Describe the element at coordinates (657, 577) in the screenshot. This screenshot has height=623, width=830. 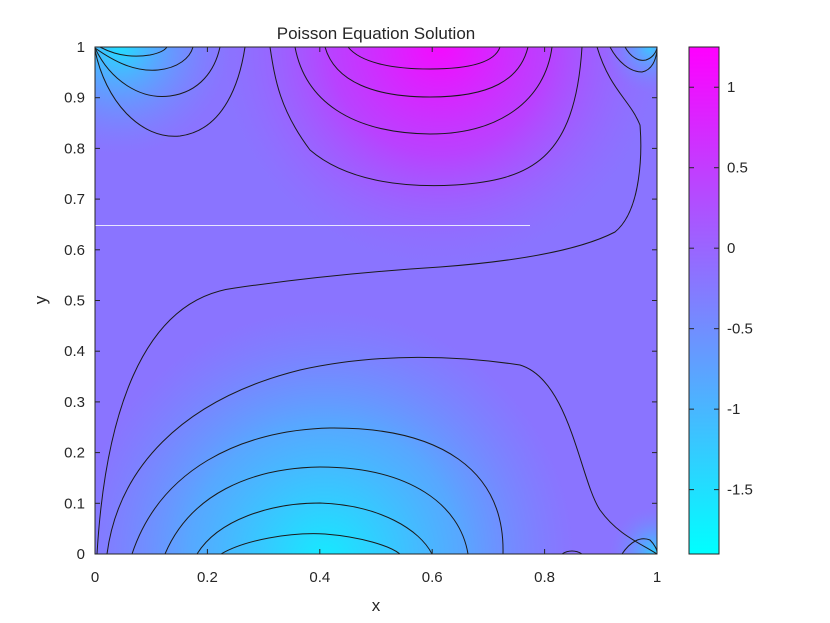
I see `x-tick-label: 1` at that location.